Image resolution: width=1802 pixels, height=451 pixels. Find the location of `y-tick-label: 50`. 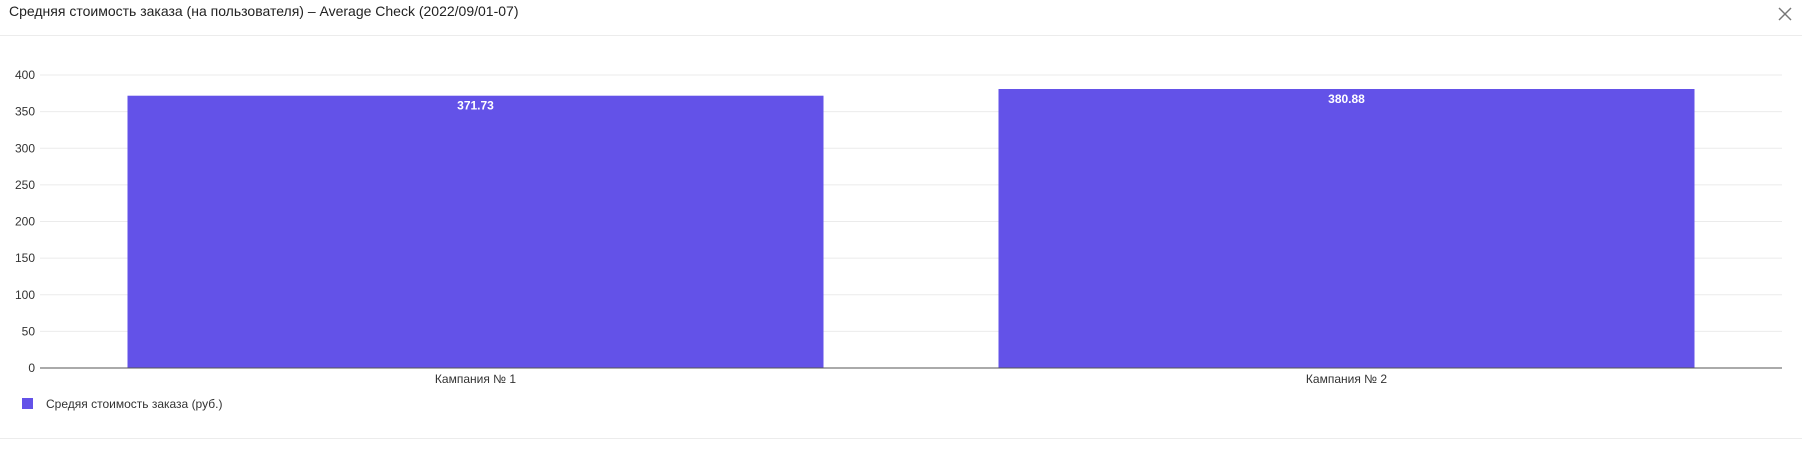

y-tick-label: 50 is located at coordinates (29, 331).